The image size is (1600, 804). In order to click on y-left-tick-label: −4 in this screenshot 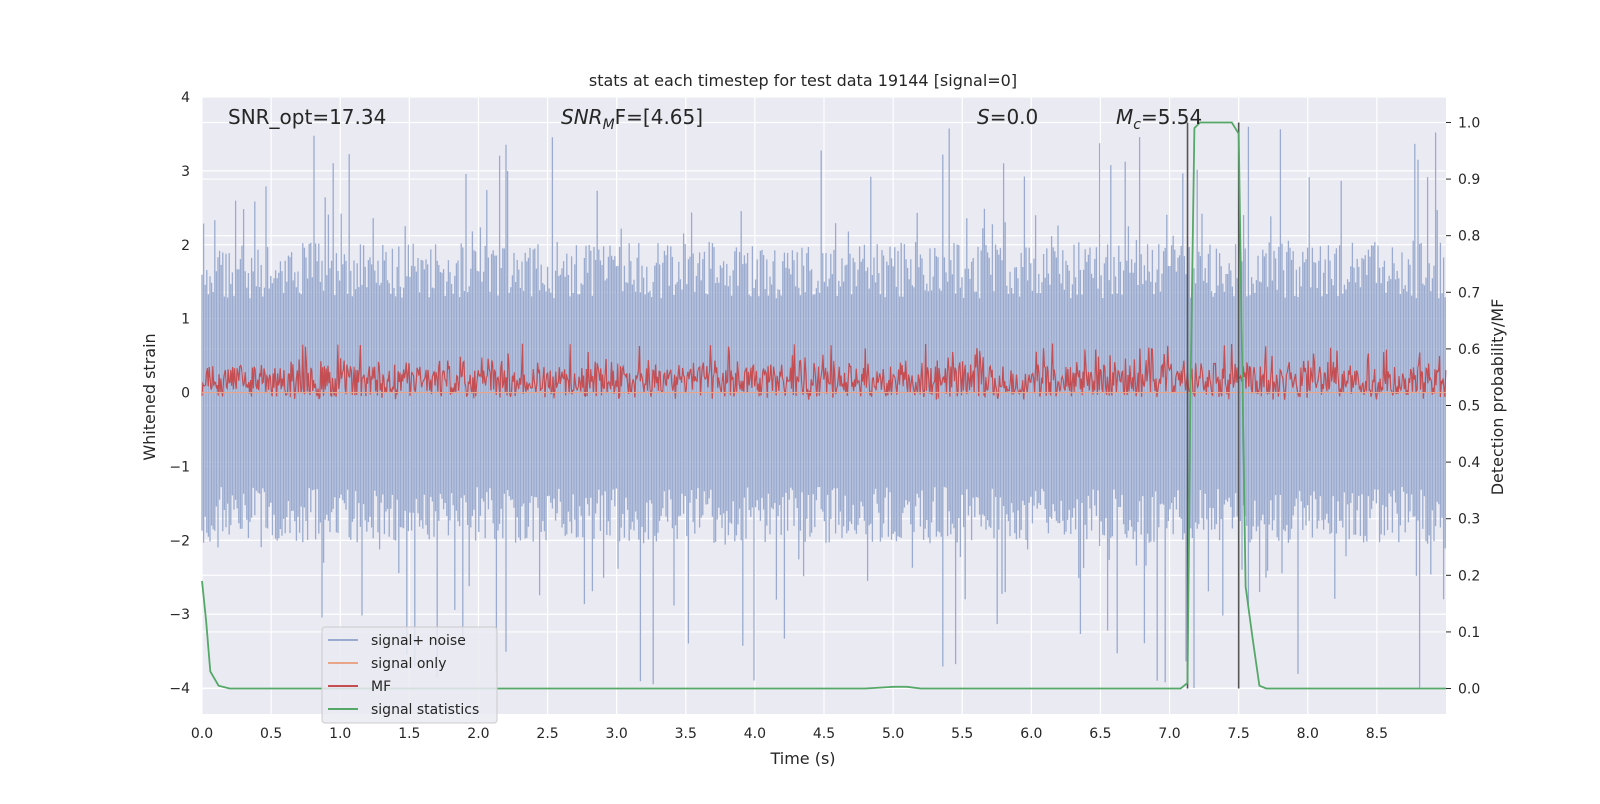, I will do `click(179, 689)`.